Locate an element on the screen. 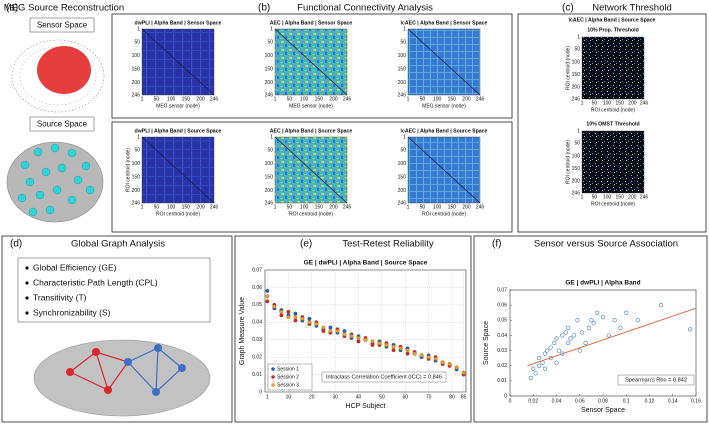 The height and width of the screenshot is (424, 709). legend-label: Session 2 is located at coordinates (288, 377).